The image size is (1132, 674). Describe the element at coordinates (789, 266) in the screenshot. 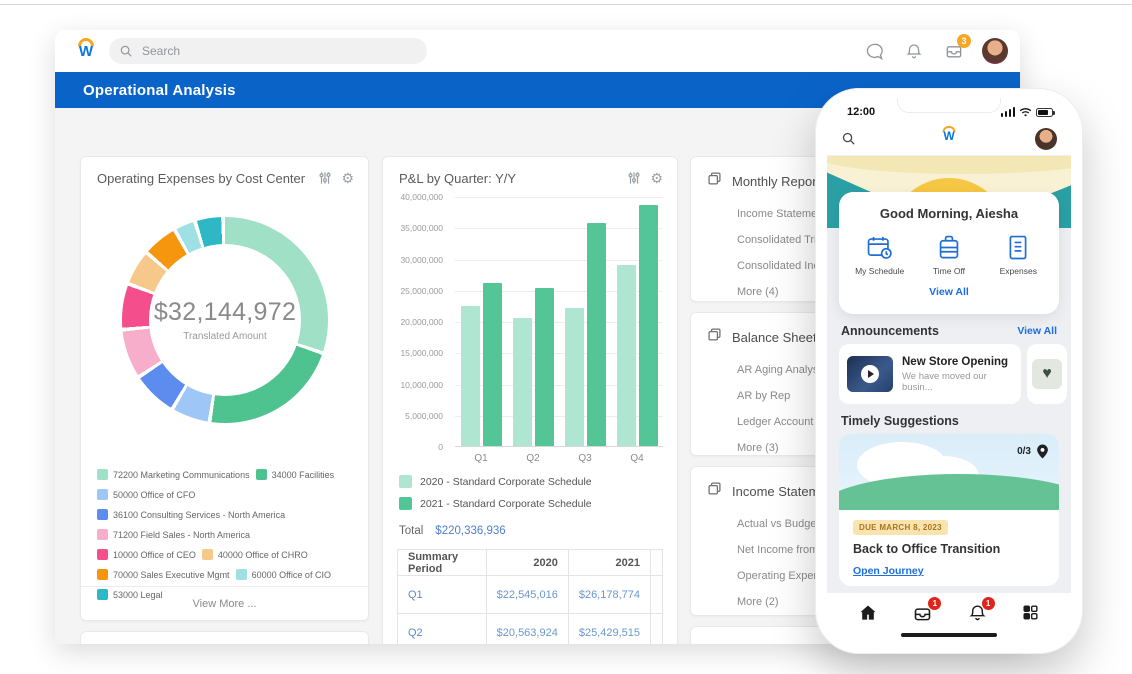

I see `report-item-link: Consolidated Income` at that location.